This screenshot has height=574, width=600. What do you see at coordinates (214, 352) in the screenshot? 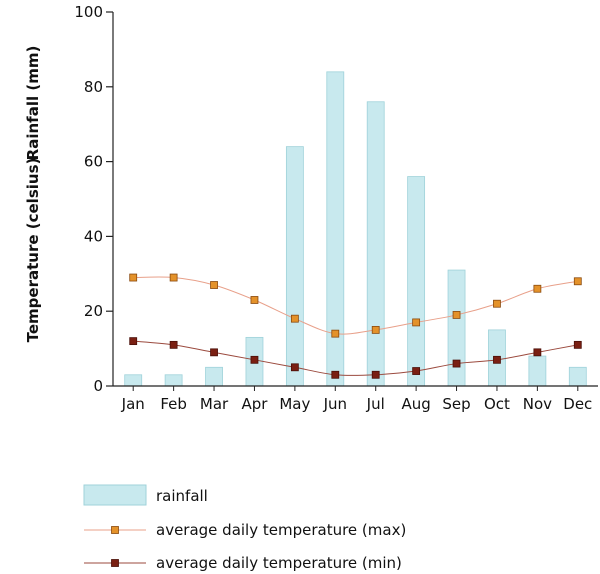
I see `point-temperature-min-mar` at bounding box center [214, 352].